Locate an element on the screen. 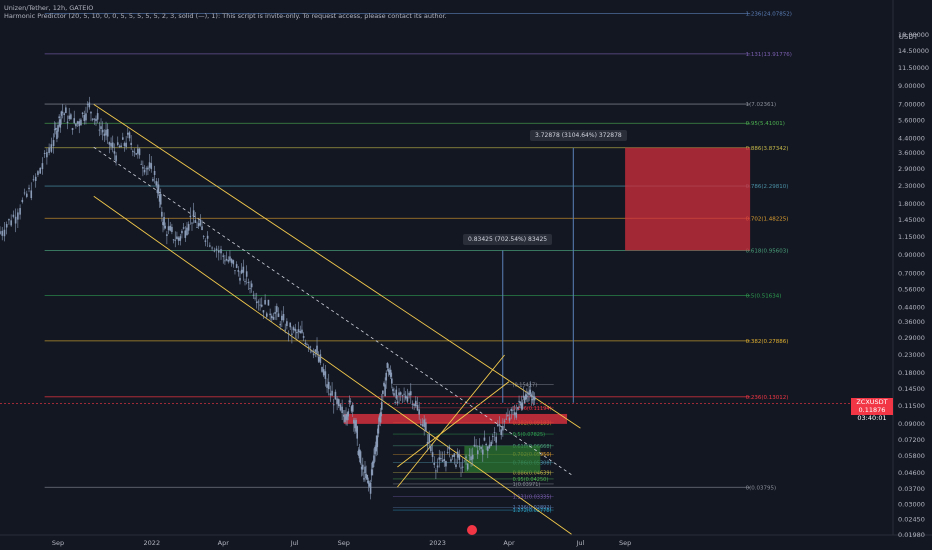 The width and height of the screenshot is (932, 550). fib-level-label: 0.618(0.95603) is located at coordinates (767, 251).